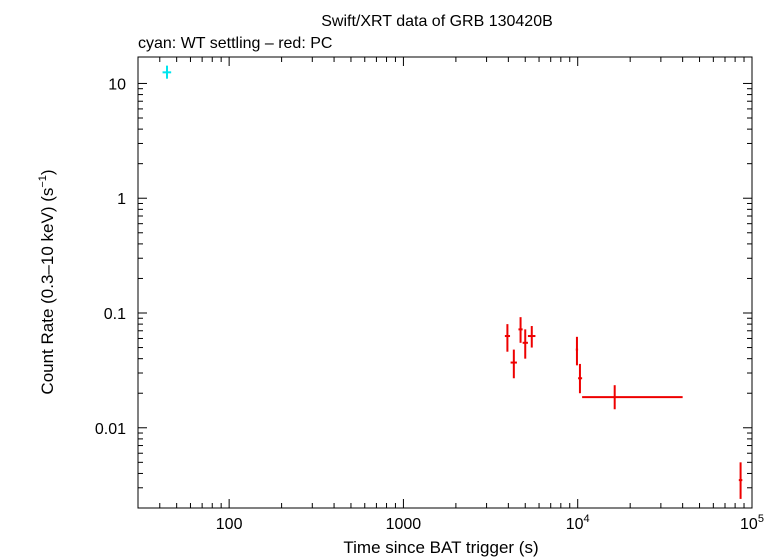  What do you see at coordinates (404, 524) in the screenshot?
I see `x-tick-label: 1000` at bounding box center [404, 524].